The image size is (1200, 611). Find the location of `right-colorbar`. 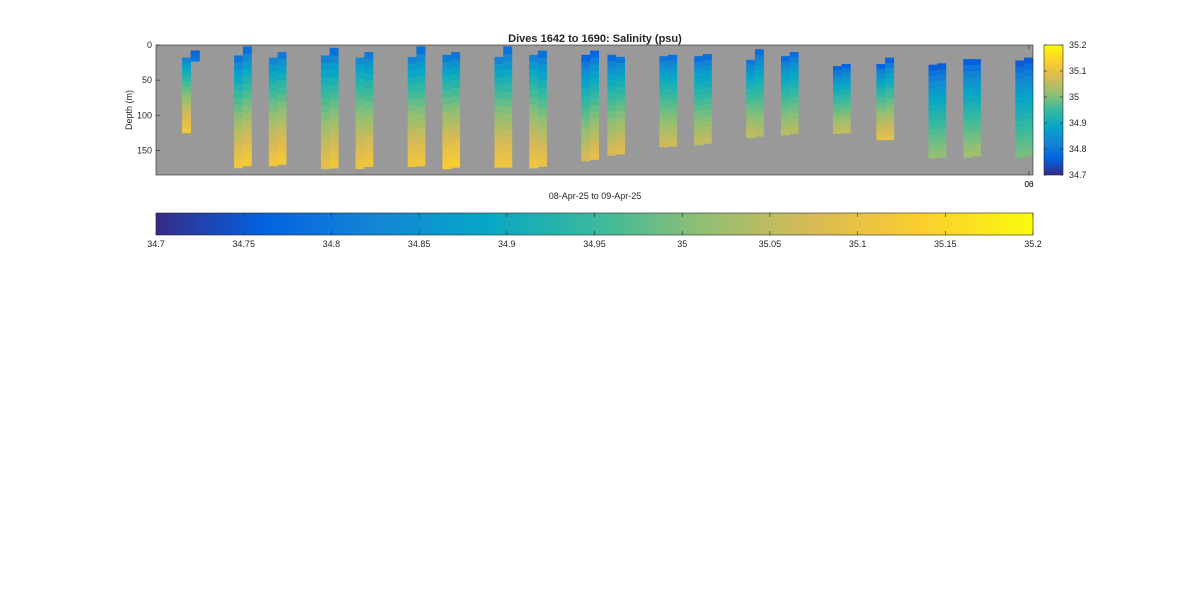

right-colorbar is located at coordinates (1053, 110).